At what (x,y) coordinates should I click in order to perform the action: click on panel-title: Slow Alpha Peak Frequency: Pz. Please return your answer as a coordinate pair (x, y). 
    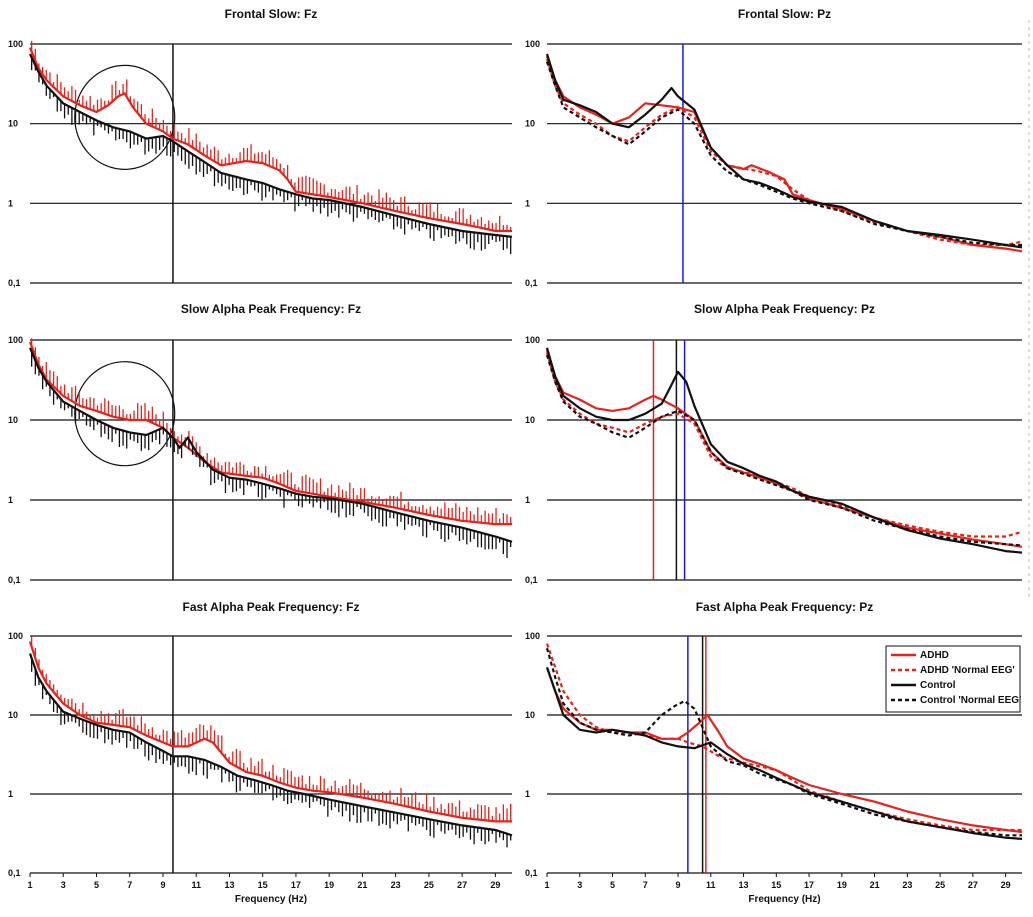
    Looking at the image, I should click on (784, 309).